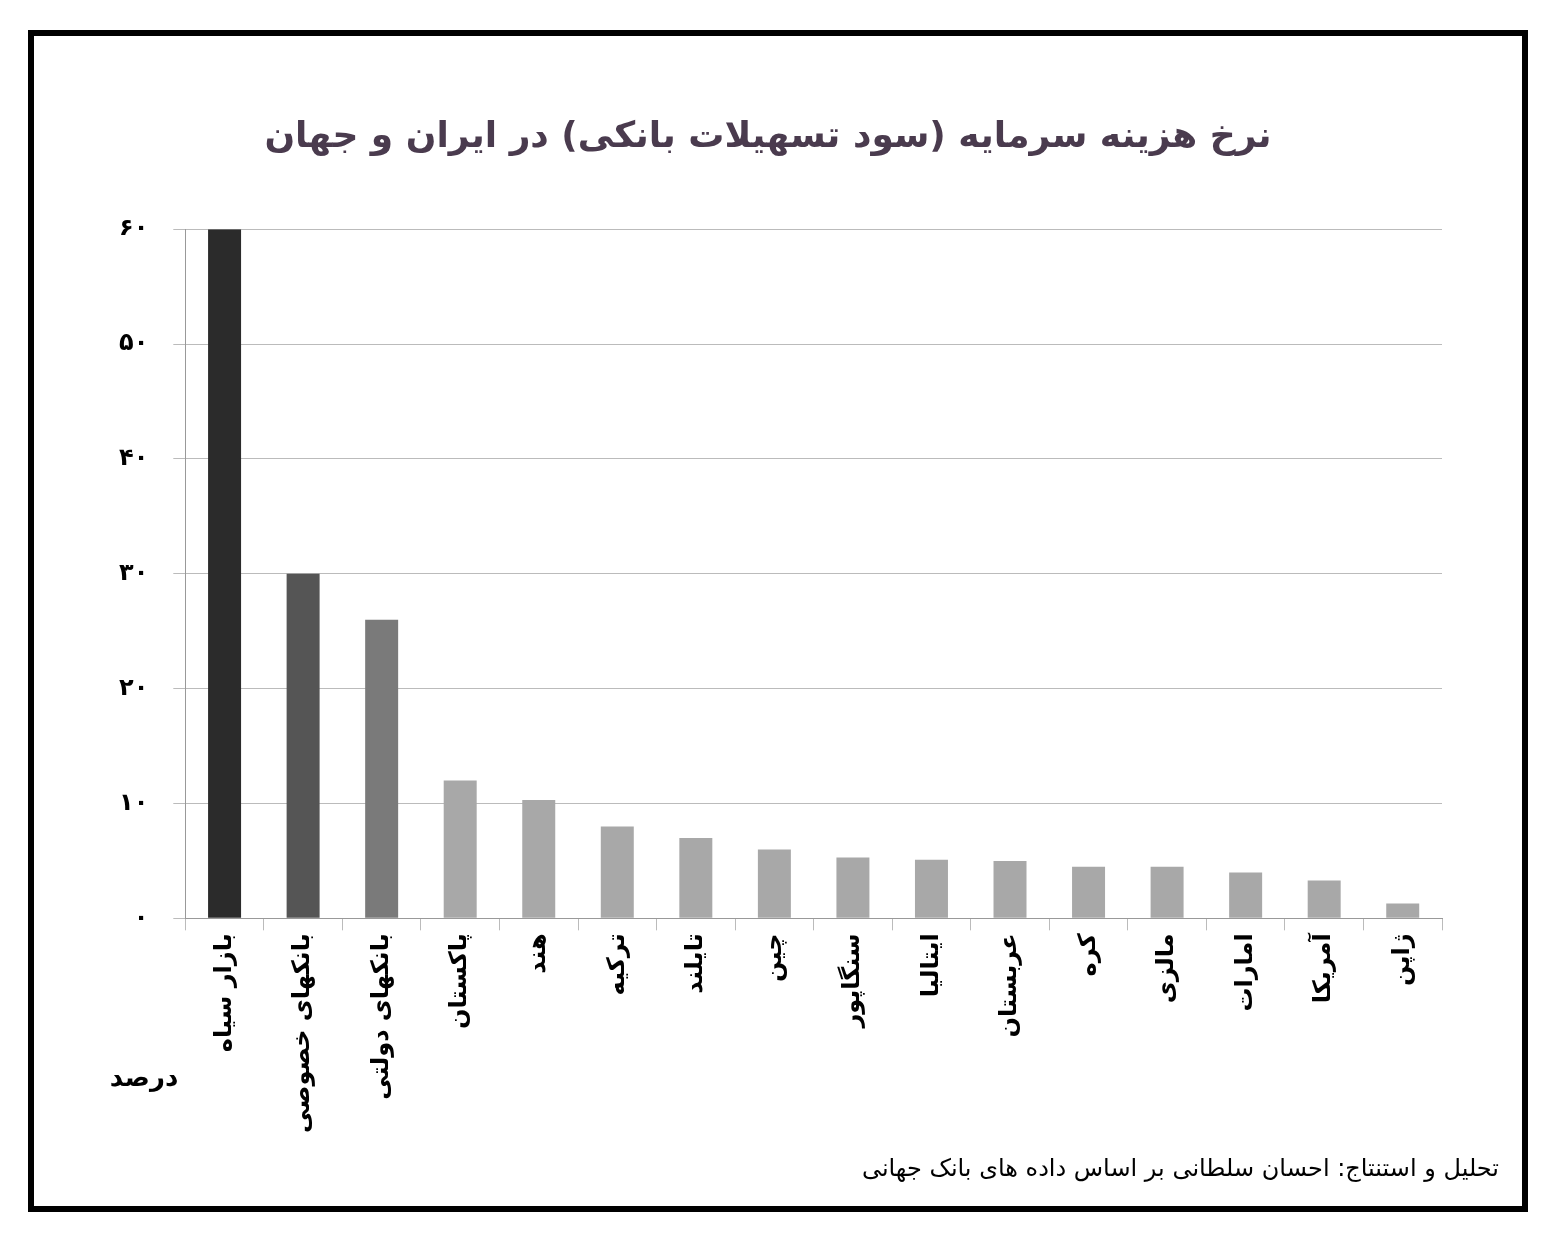  I want to click on x-tick-label: سنگاپور, so click(851, 981).